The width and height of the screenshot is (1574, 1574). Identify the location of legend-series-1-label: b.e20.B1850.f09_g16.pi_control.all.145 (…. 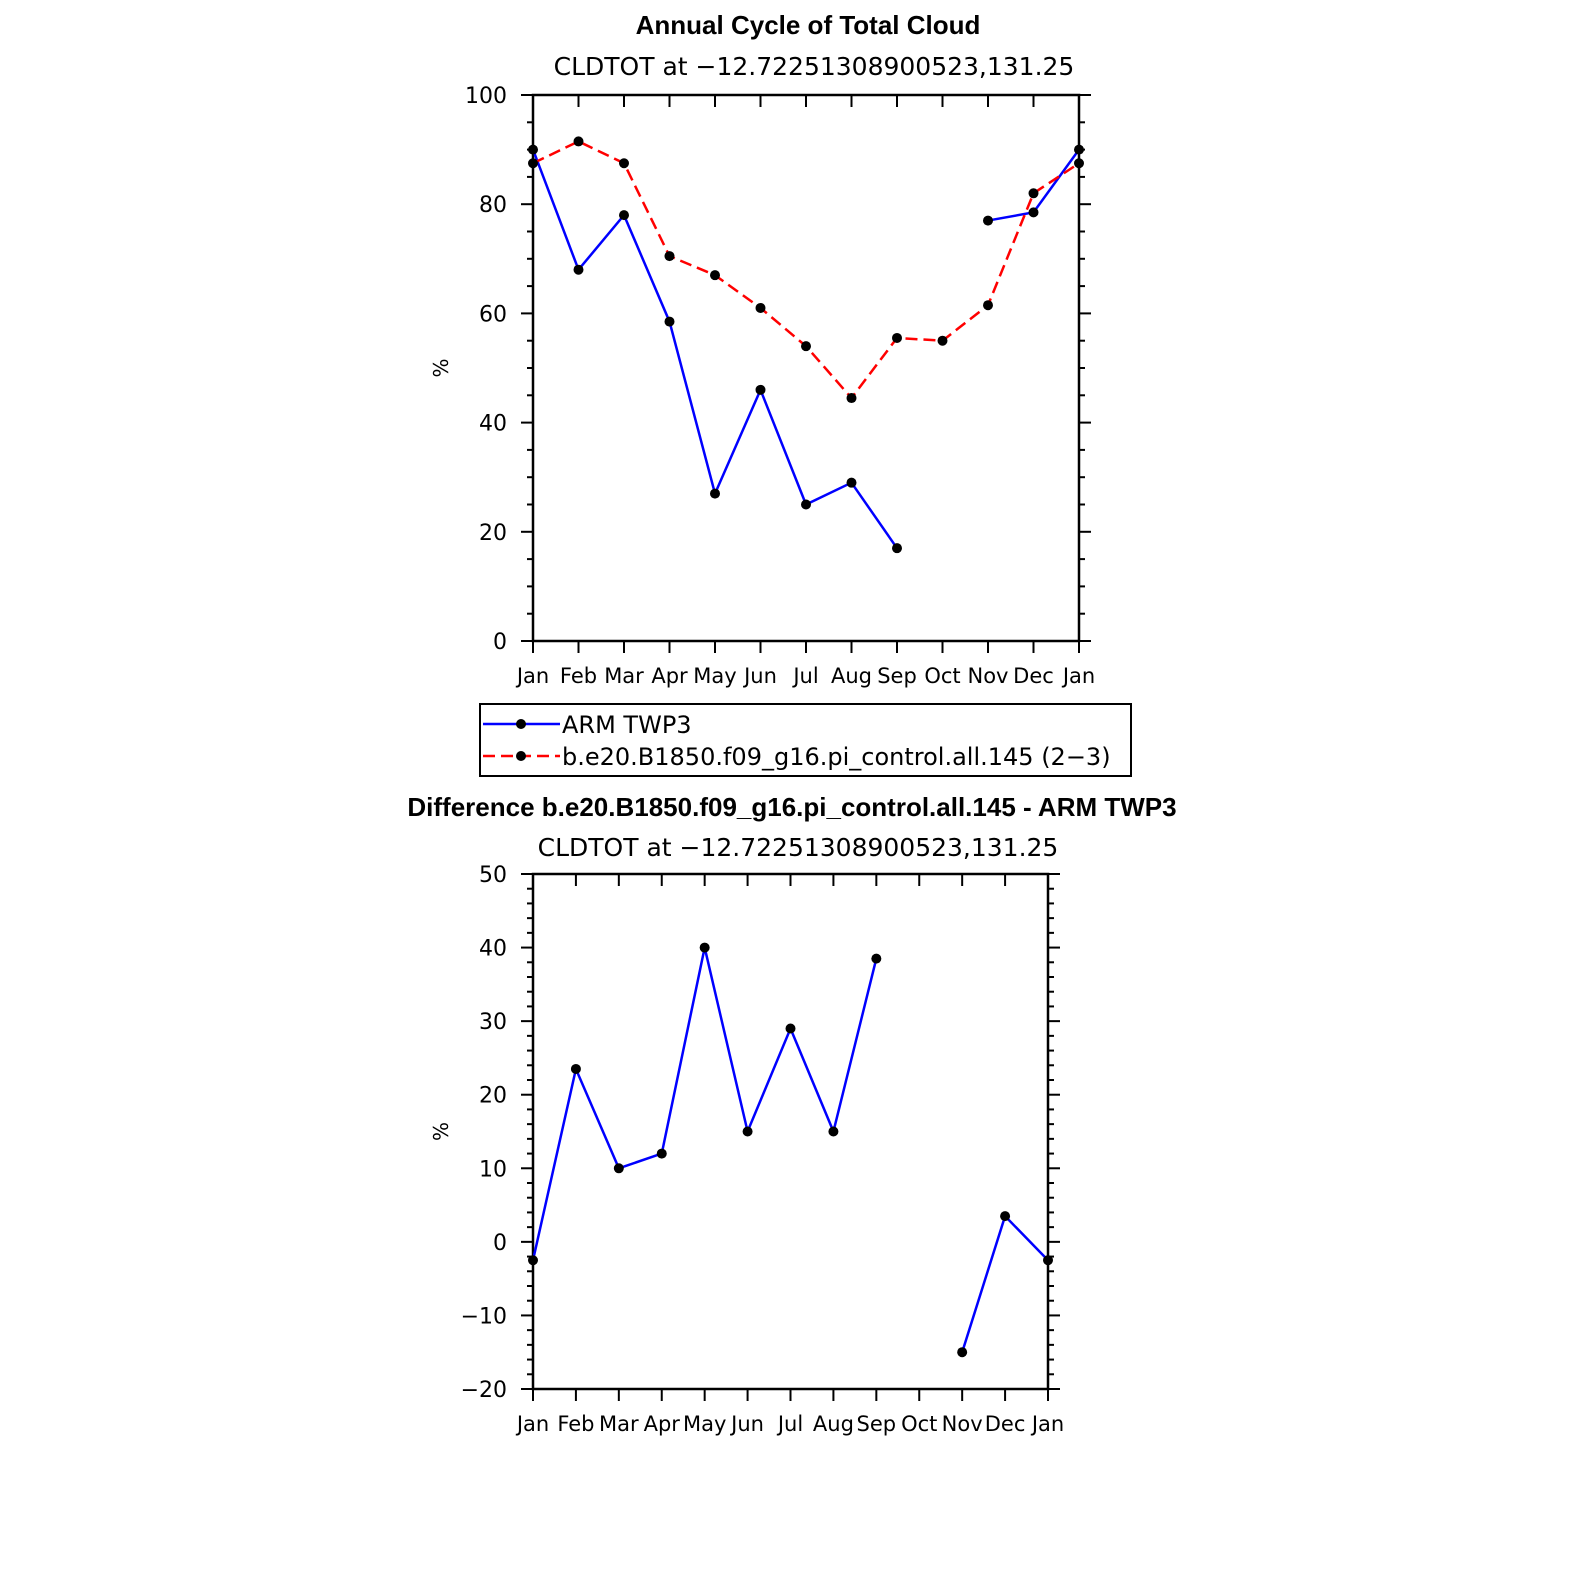
(836, 757).